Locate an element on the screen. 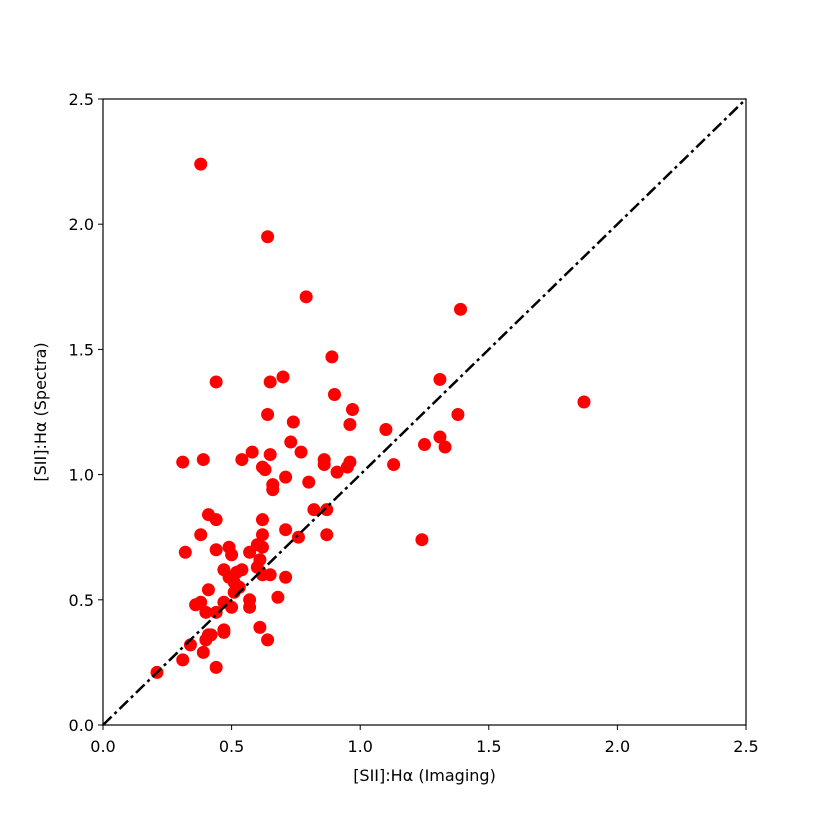  x-axis-label: [SII]:Hα (Imaging) is located at coordinates (424, 775).